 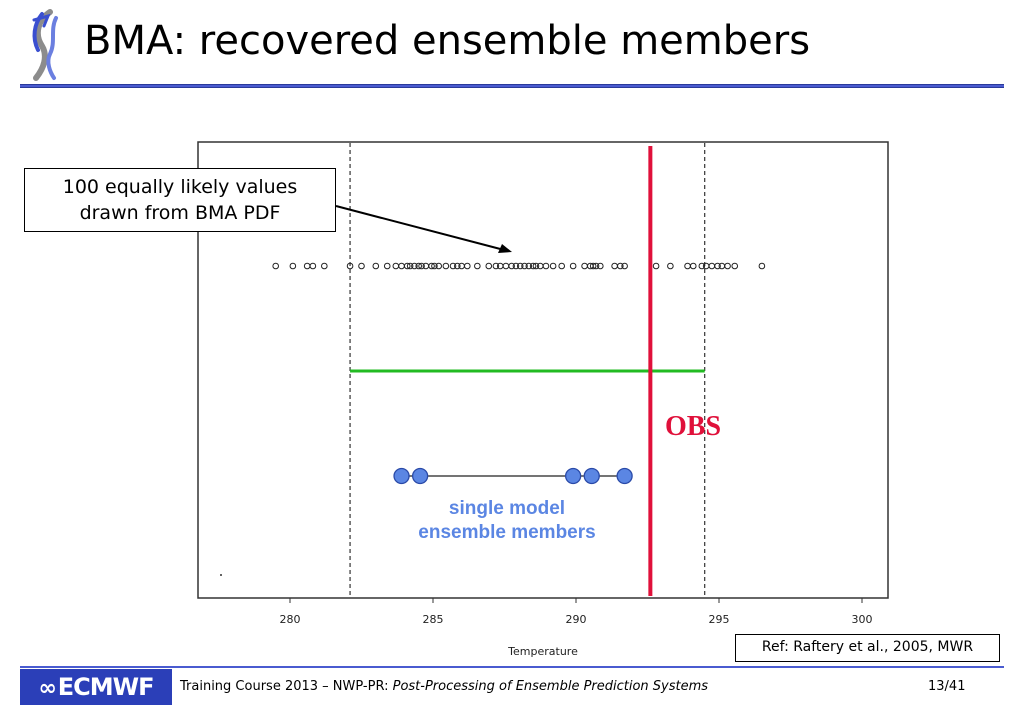 I want to click on callout-arrow-head, so click(x=505, y=248).